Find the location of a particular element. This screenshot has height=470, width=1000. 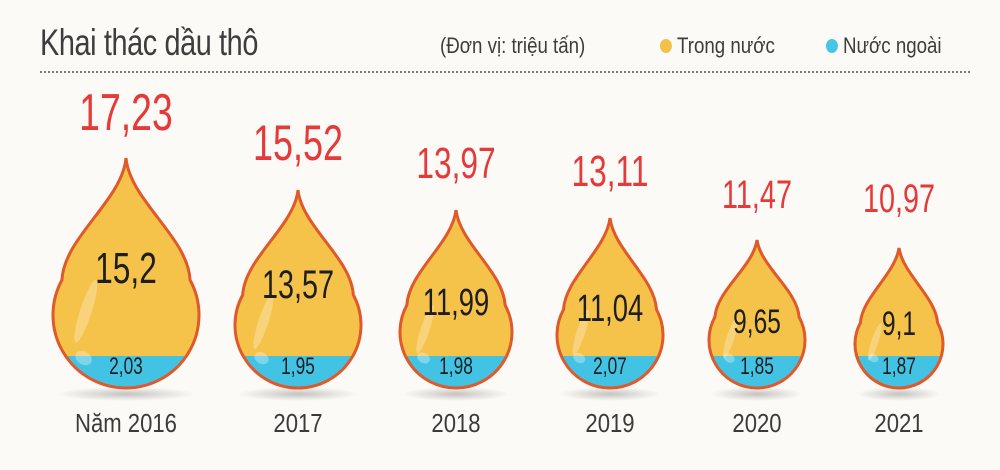

legend-item-foreign: Nước ngoài is located at coordinates (884, 46).